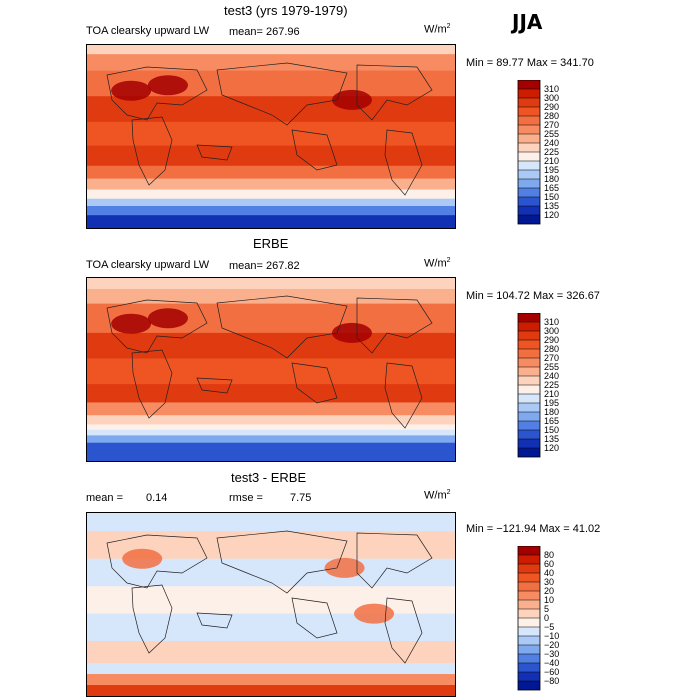  I want to click on colorbar-label: 5, so click(546, 609).